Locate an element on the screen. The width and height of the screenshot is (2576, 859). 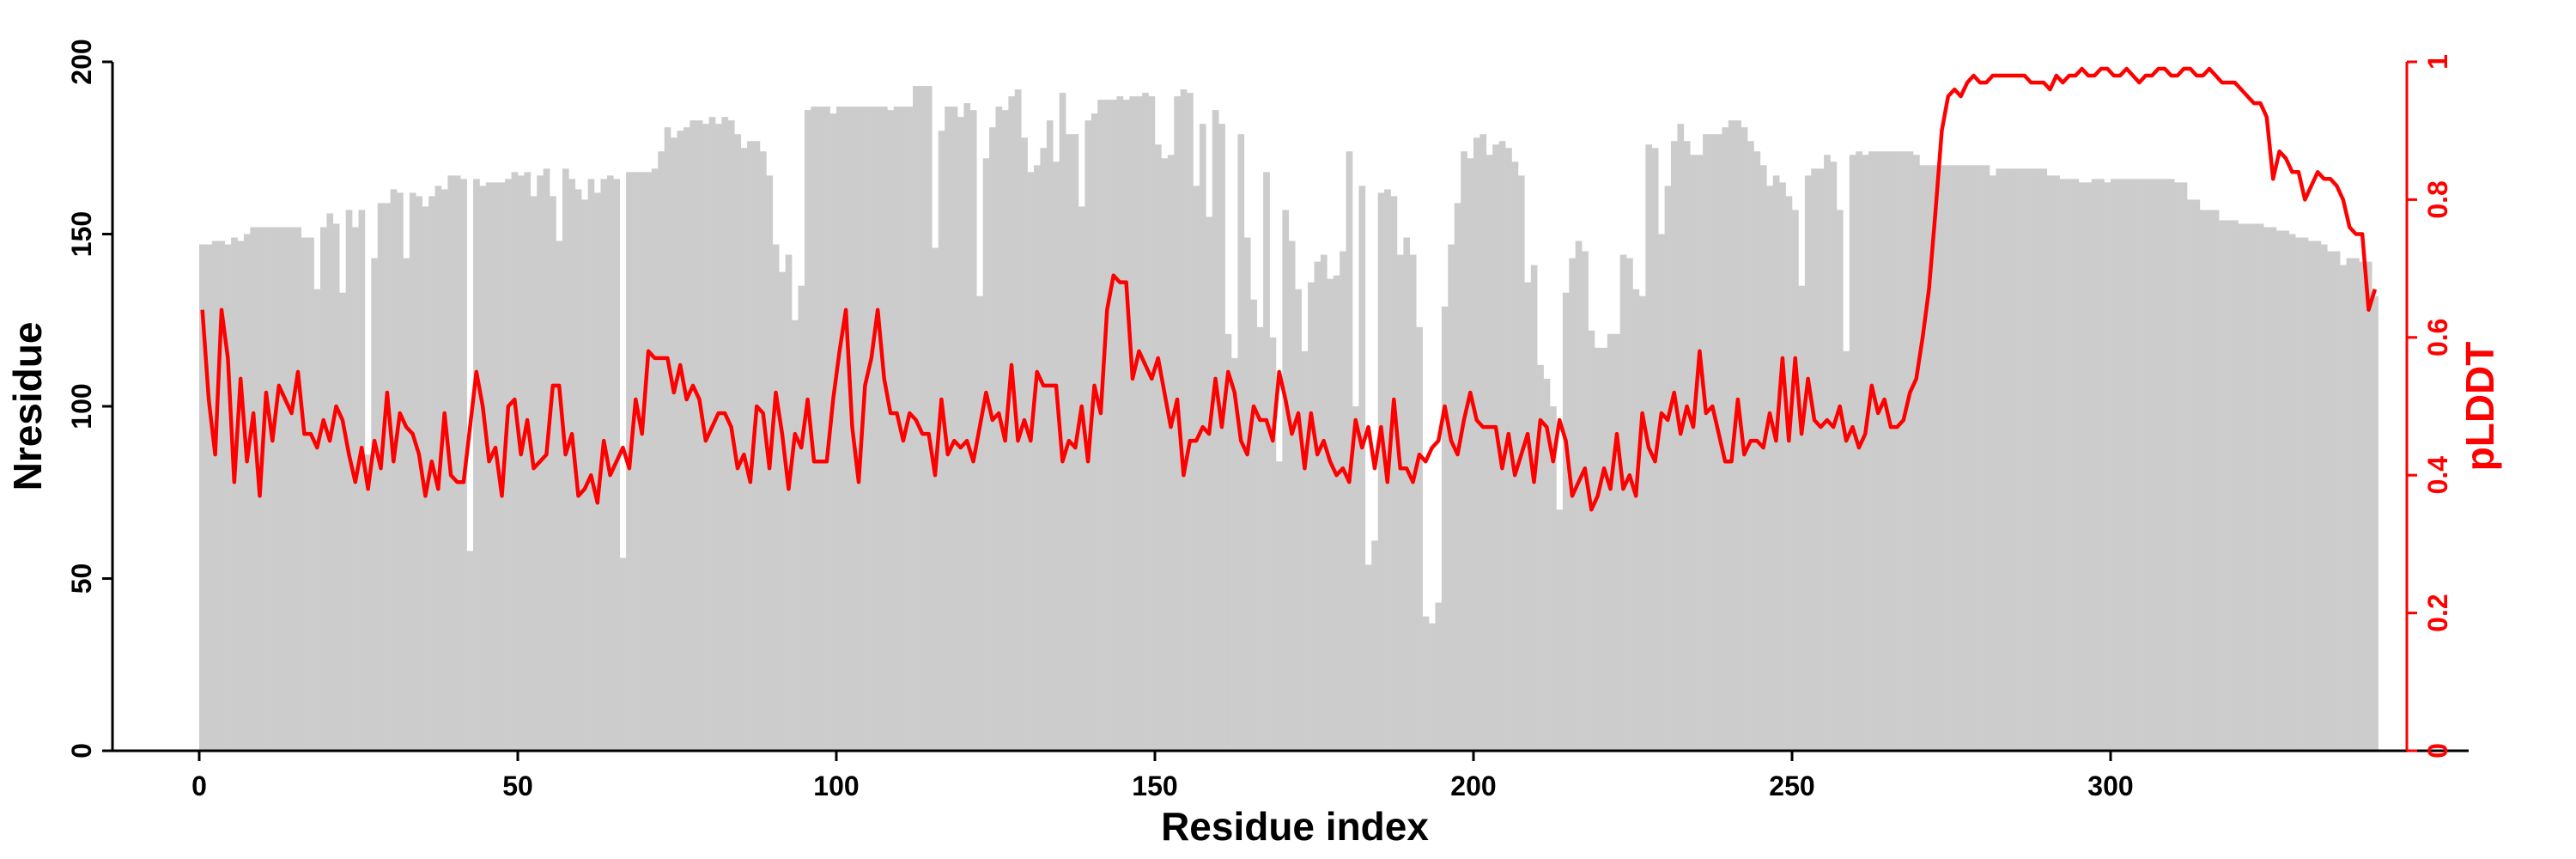
y2-tick-label: 0.6 is located at coordinates (2437, 337).